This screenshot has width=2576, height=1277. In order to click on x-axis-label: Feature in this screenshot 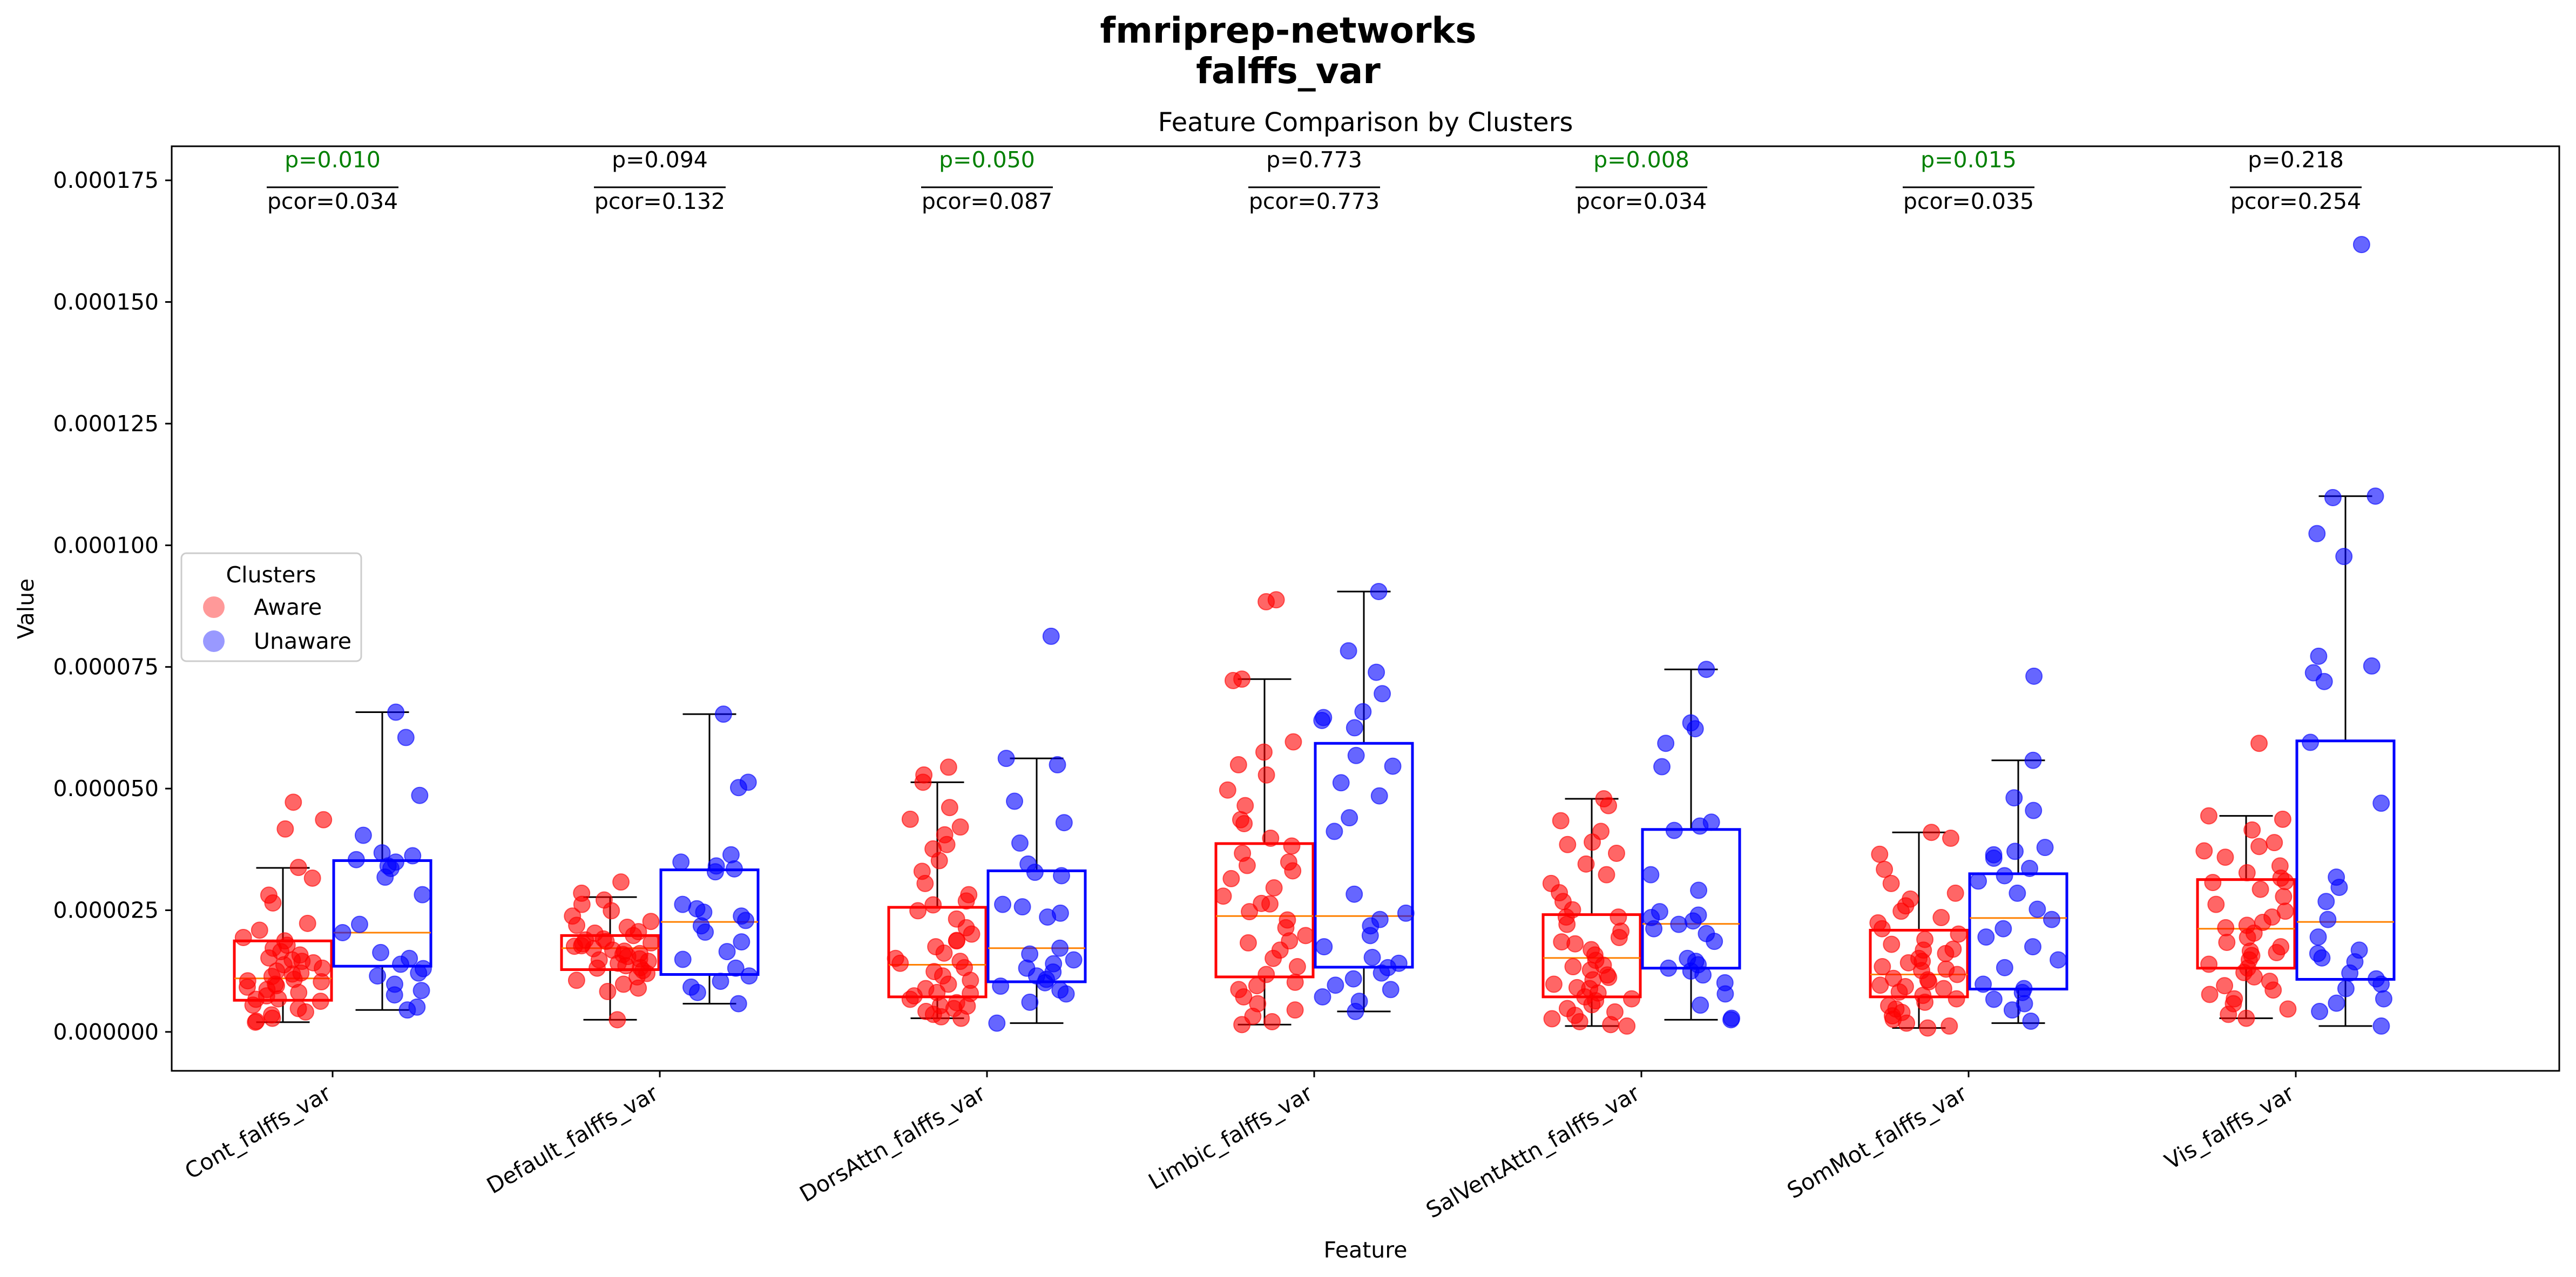, I will do `click(1366, 1250)`.